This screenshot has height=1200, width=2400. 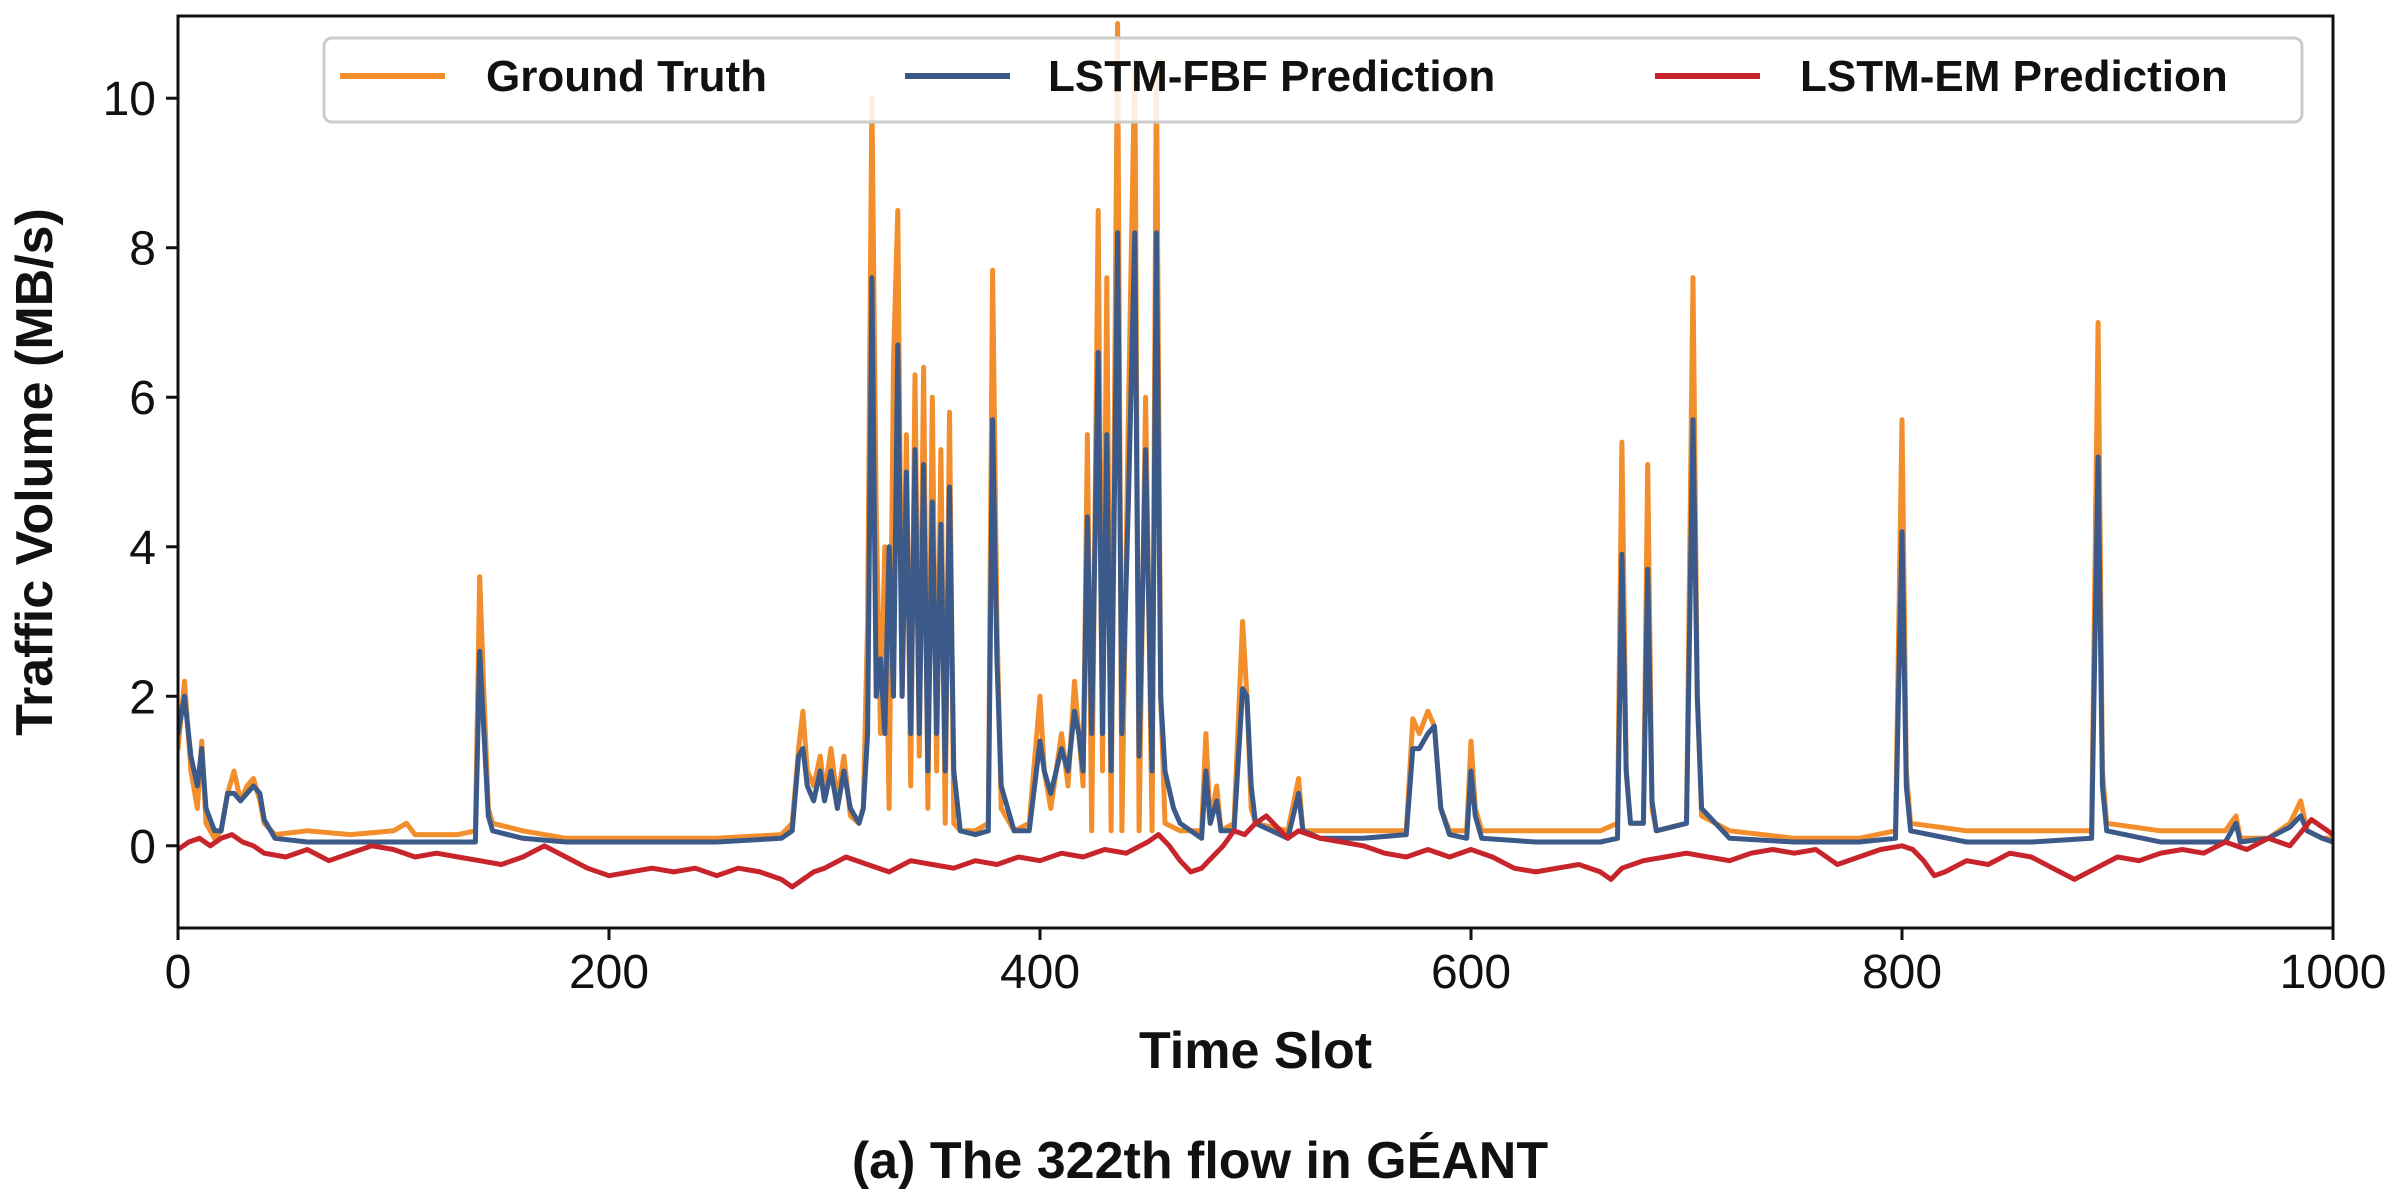 I want to click on x-tick-label: 600, so click(x=1471, y=972).